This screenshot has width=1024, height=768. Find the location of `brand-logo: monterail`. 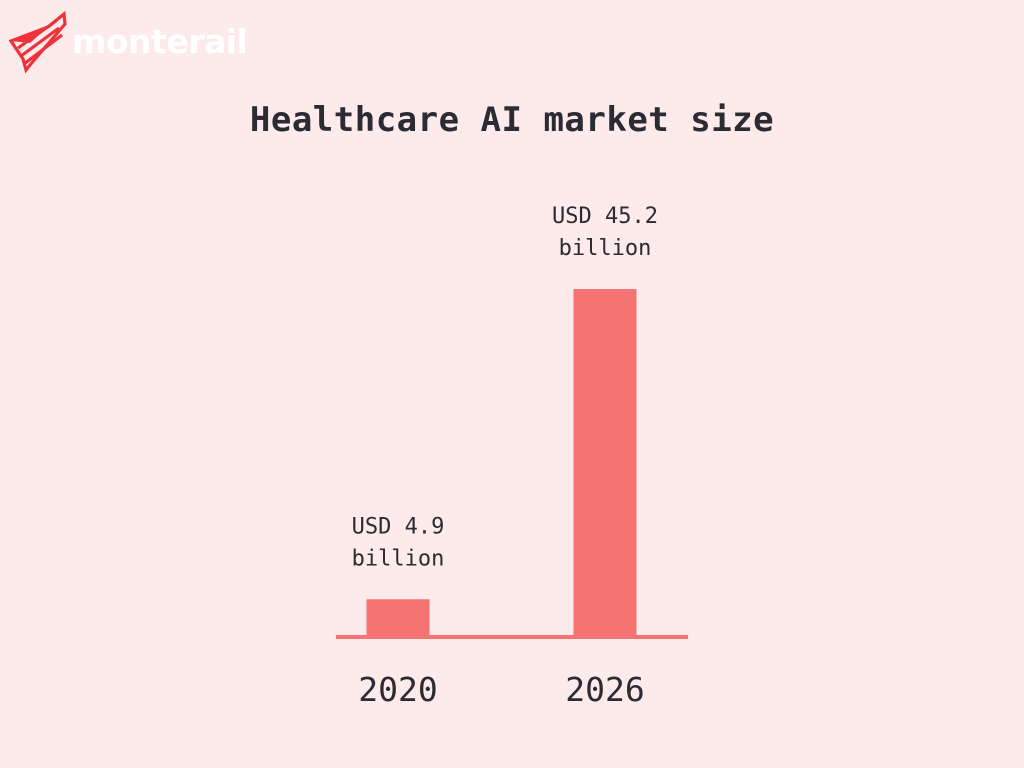

brand-logo: monterail is located at coordinates (128, 42).